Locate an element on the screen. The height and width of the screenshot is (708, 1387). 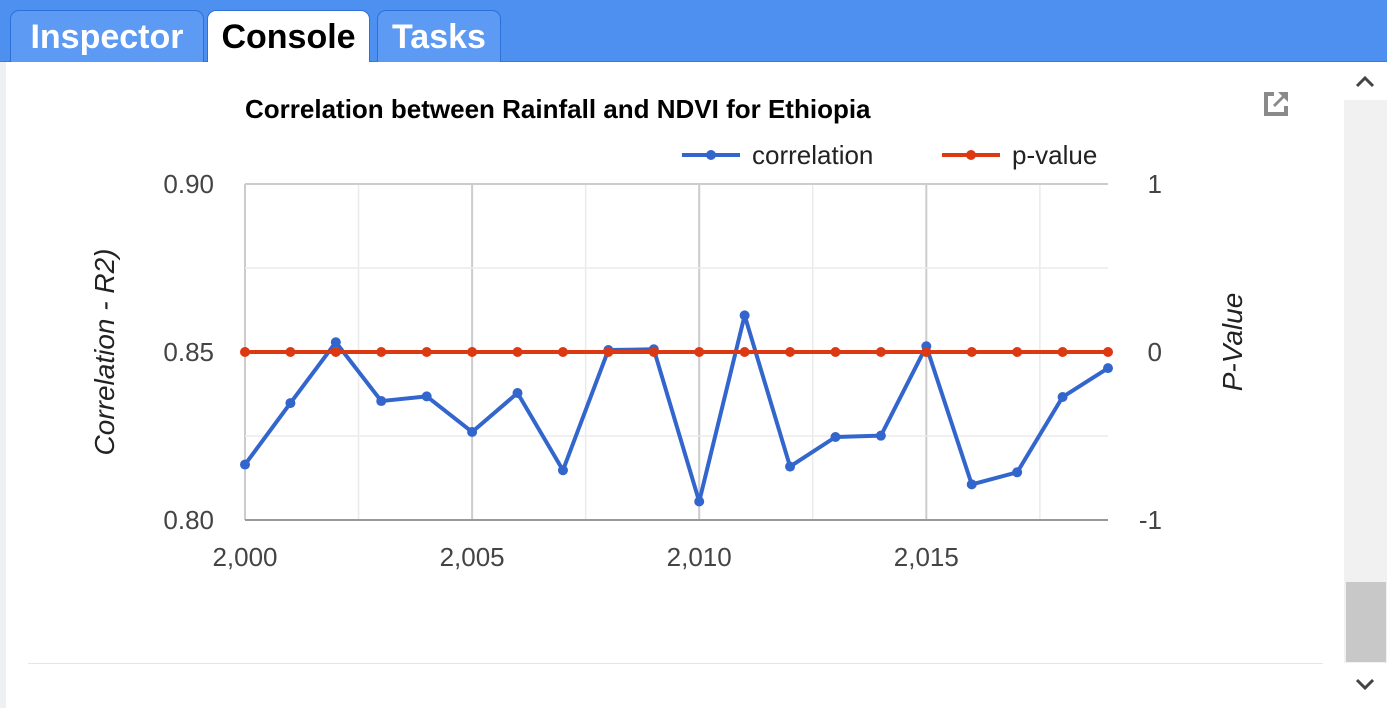
y-left-tick-label: 0.90 is located at coordinates (188, 184).